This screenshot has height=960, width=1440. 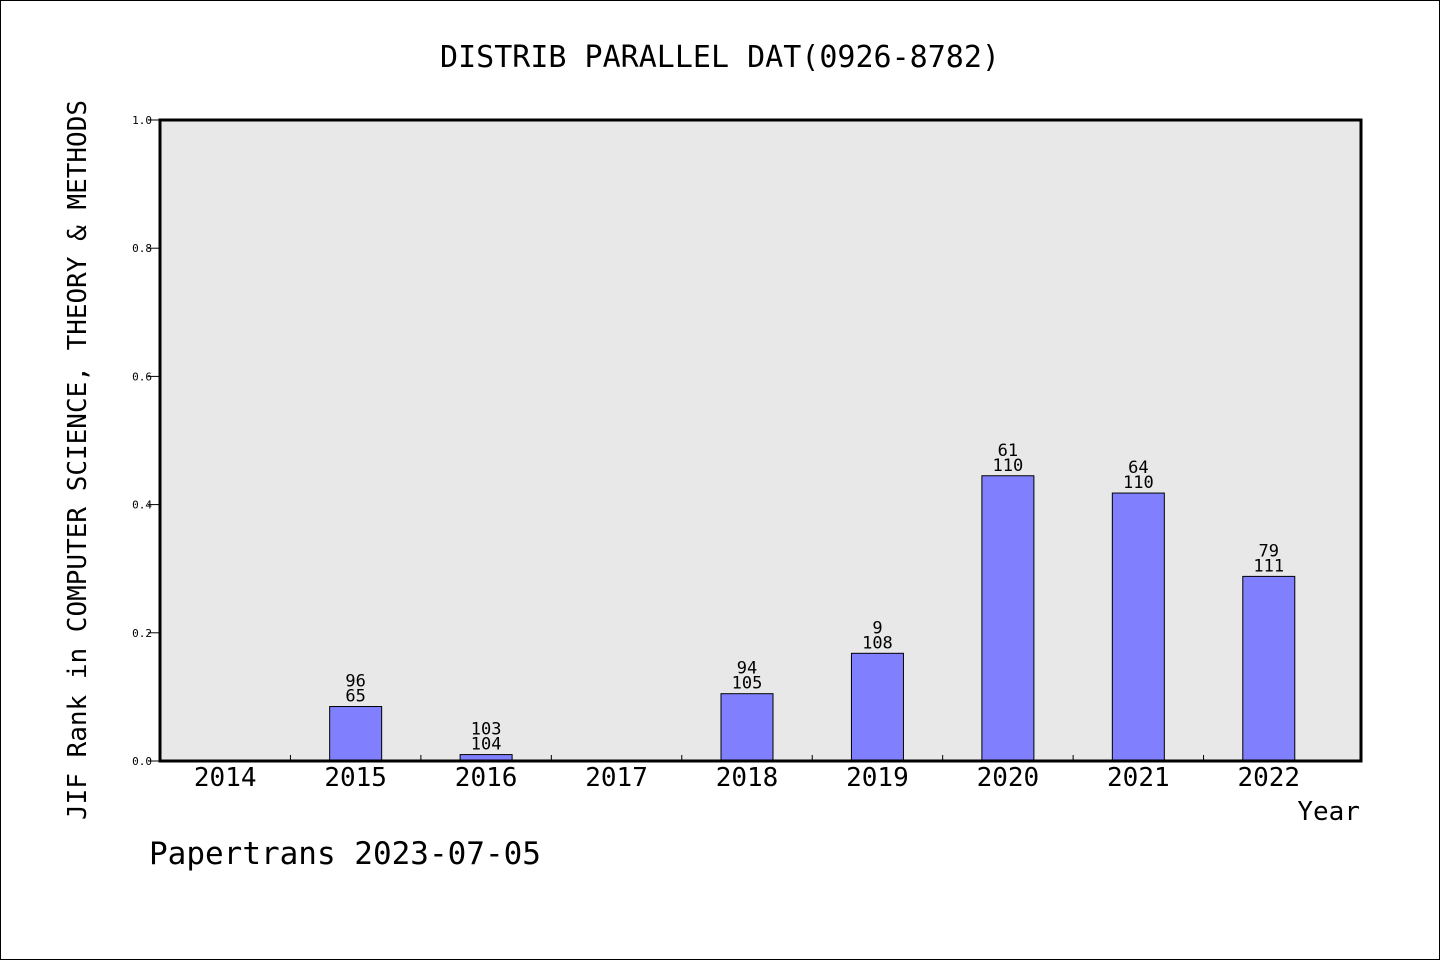 What do you see at coordinates (1328, 812) in the screenshot?
I see `x-axis-label: Year` at bounding box center [1328, 812].